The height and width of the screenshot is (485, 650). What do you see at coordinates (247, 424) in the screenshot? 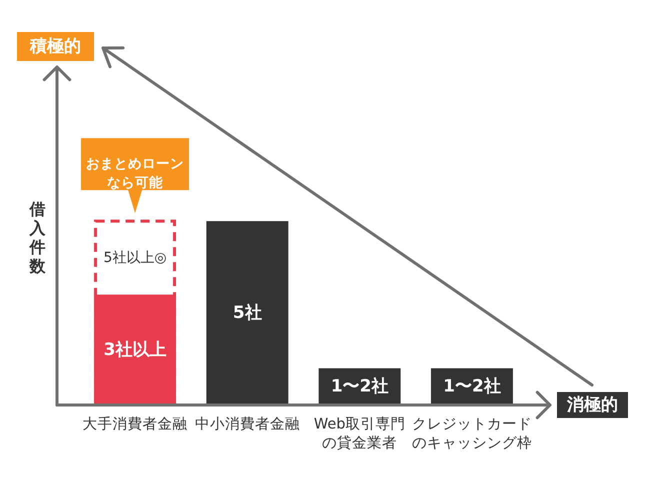
I see `x-tick-label: 中小消費者金融` at bounding box center [247, 424].